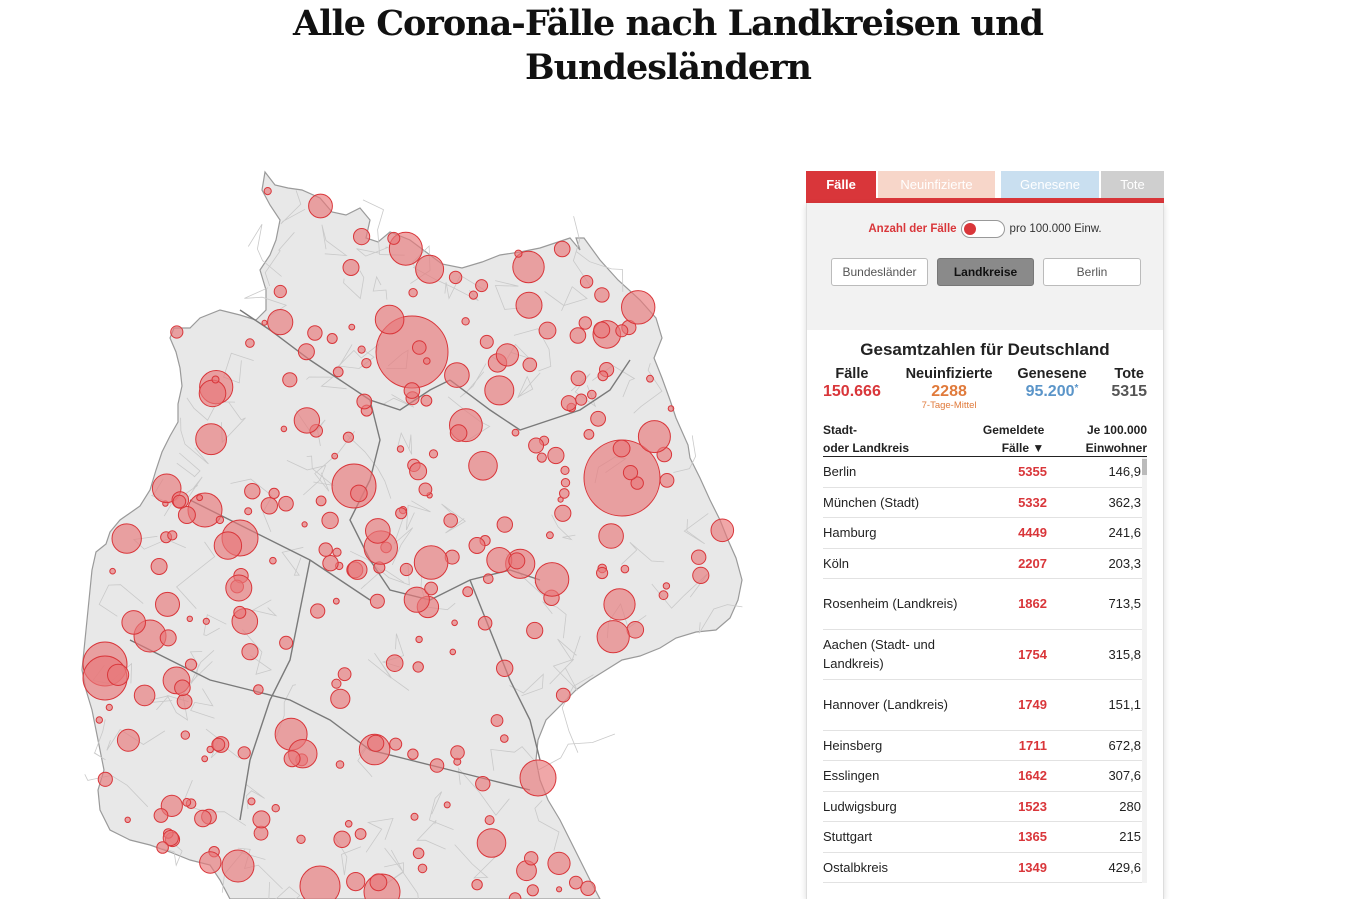 Image resolution: width=1348 pixels, height=899 pixels. Describe the element at coordinates (1092, 272) in the screenshot. I see `segment-berlin: Berlin` at that location.